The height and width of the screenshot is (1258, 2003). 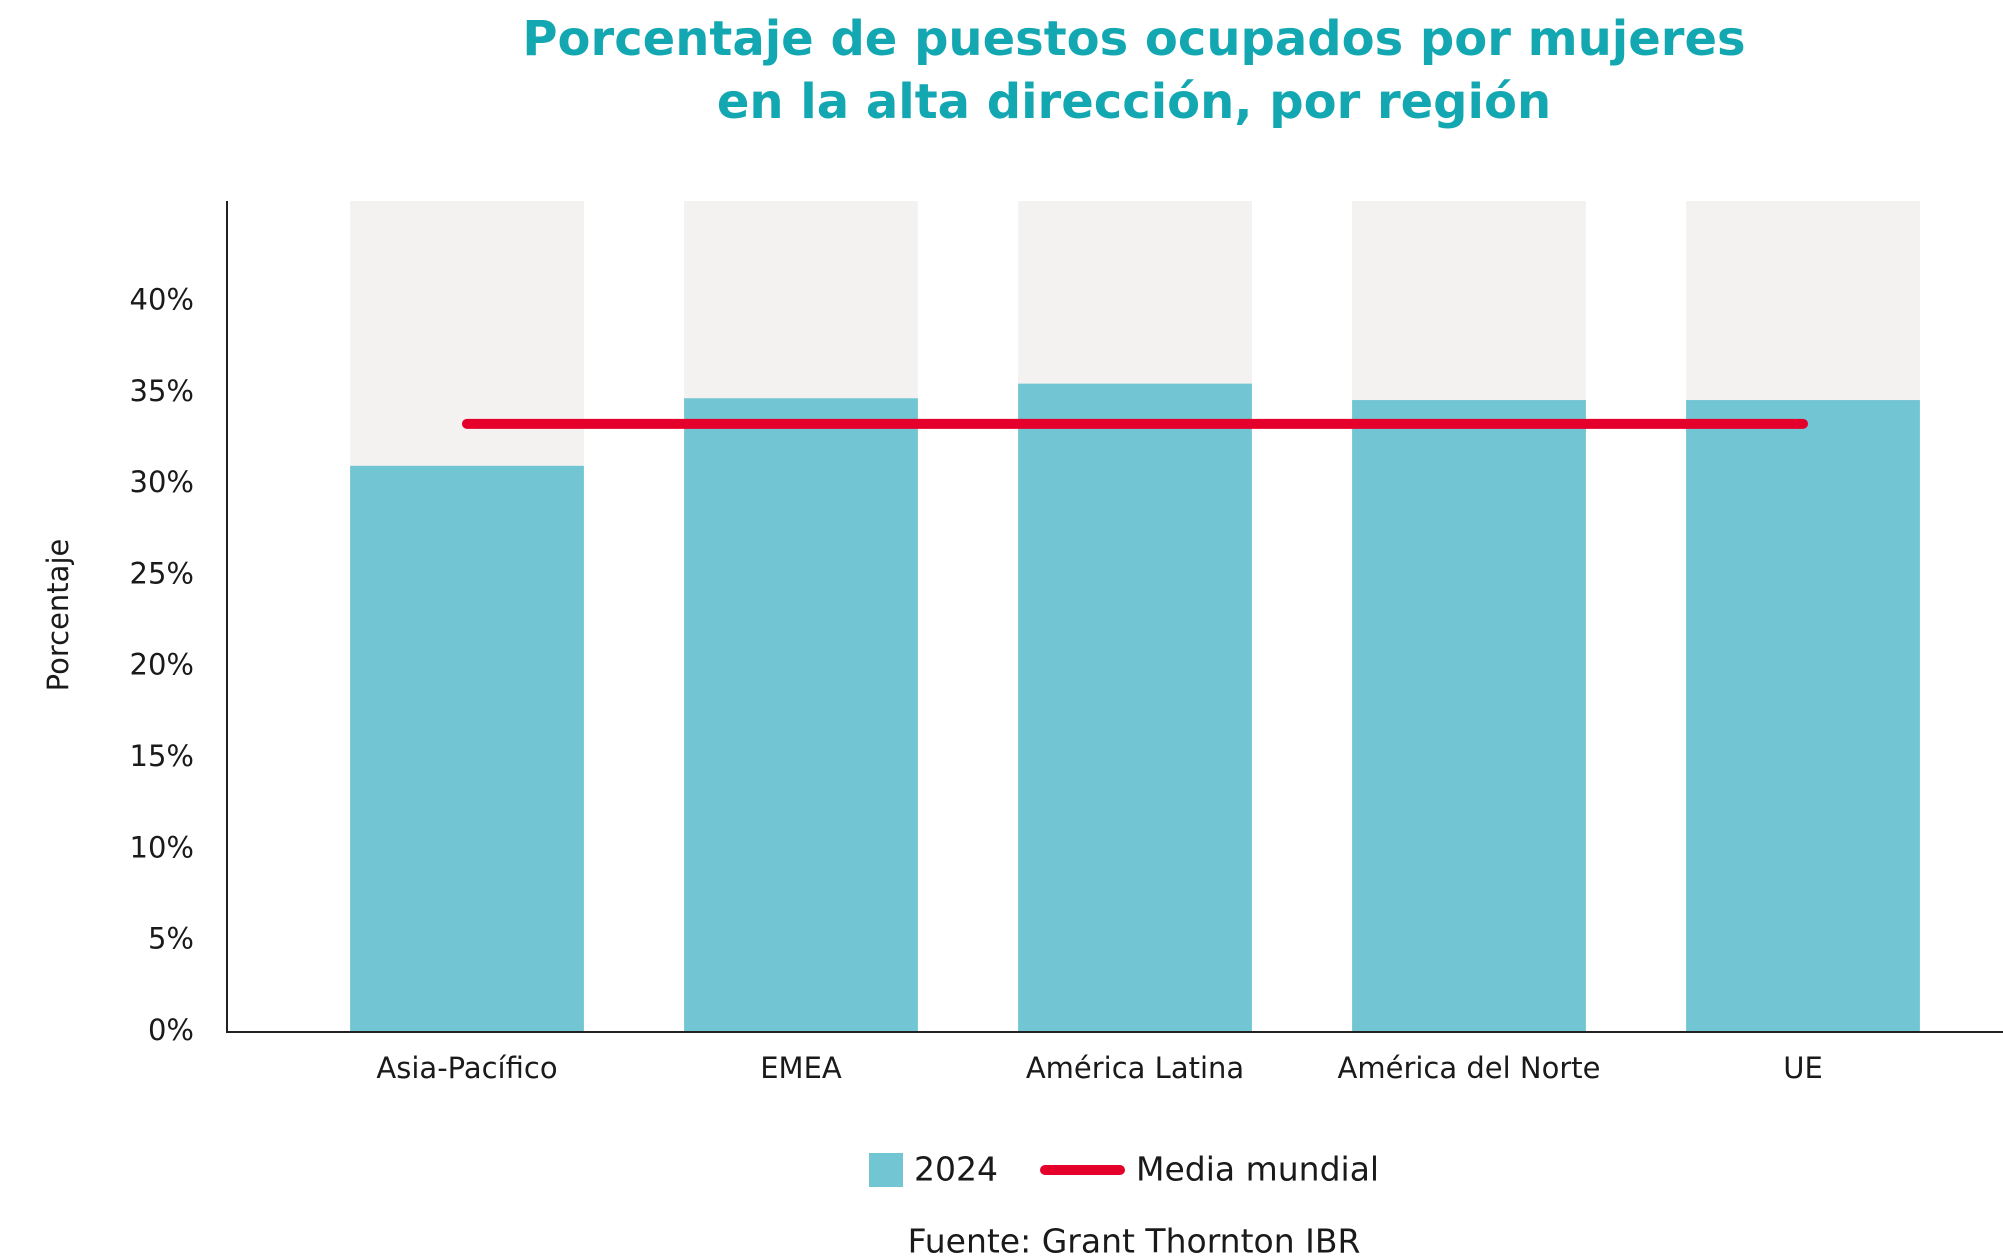 I want to click on y-tick-label: 30%, so click(x=162, y=482).